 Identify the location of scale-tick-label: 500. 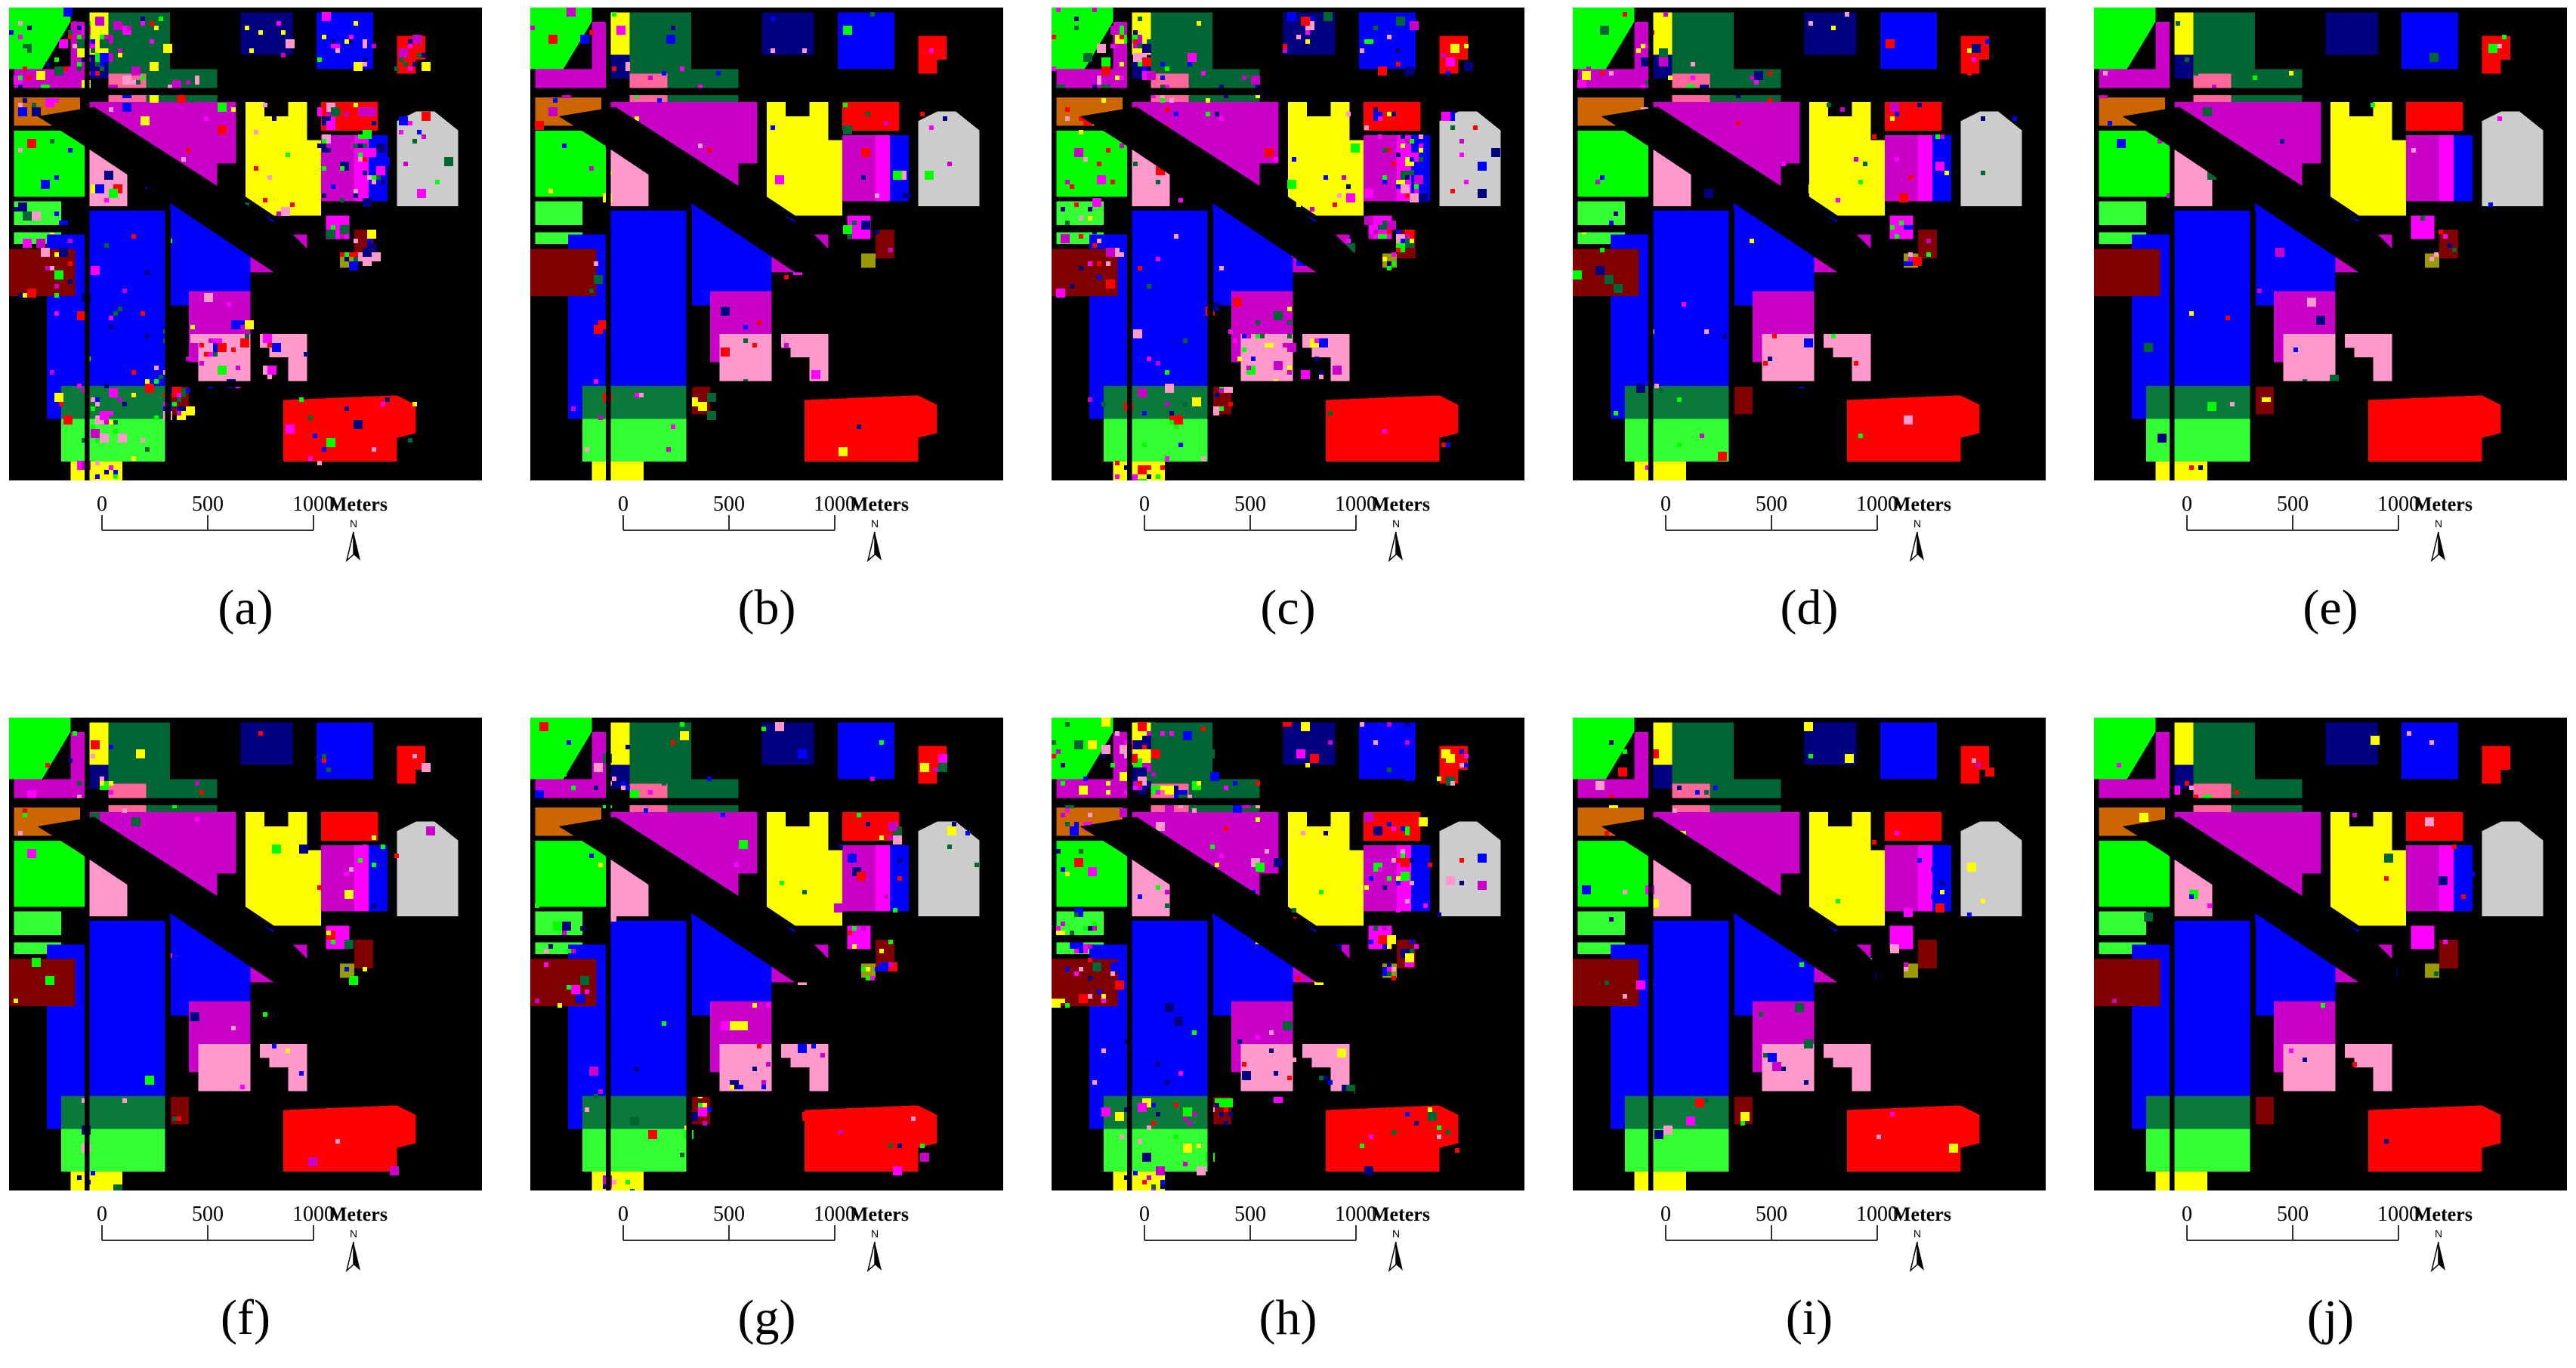
(729, 504).